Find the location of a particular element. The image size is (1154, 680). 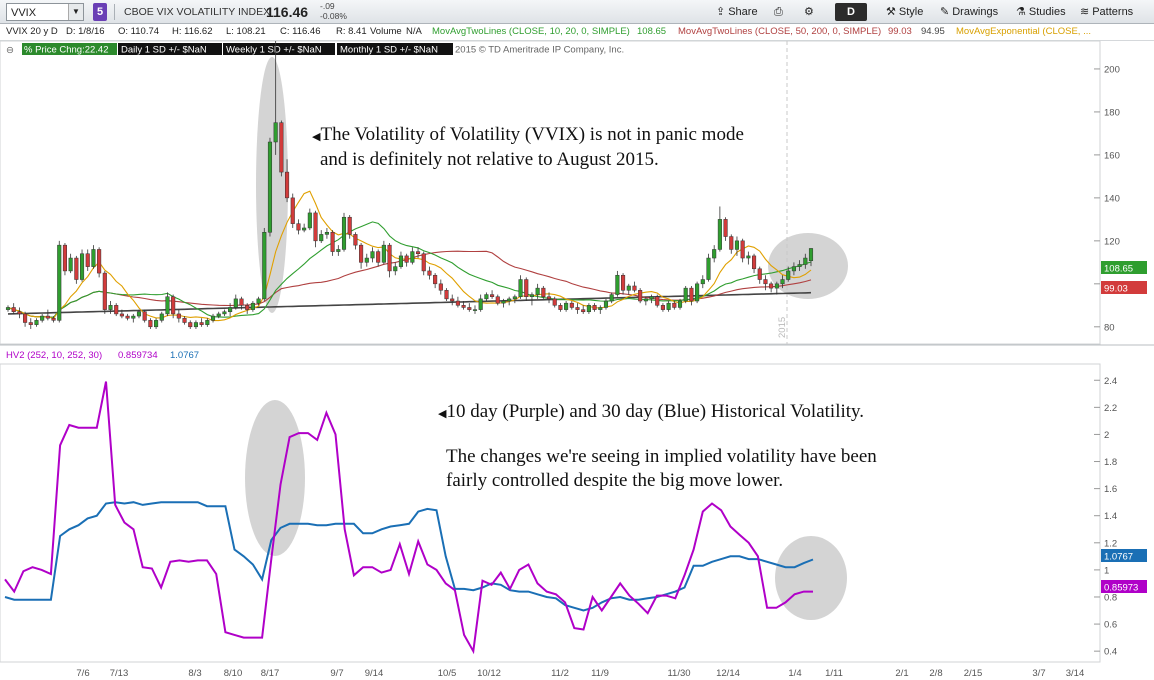

price-tick-label: 140 is located at coordinates (1112, 198).